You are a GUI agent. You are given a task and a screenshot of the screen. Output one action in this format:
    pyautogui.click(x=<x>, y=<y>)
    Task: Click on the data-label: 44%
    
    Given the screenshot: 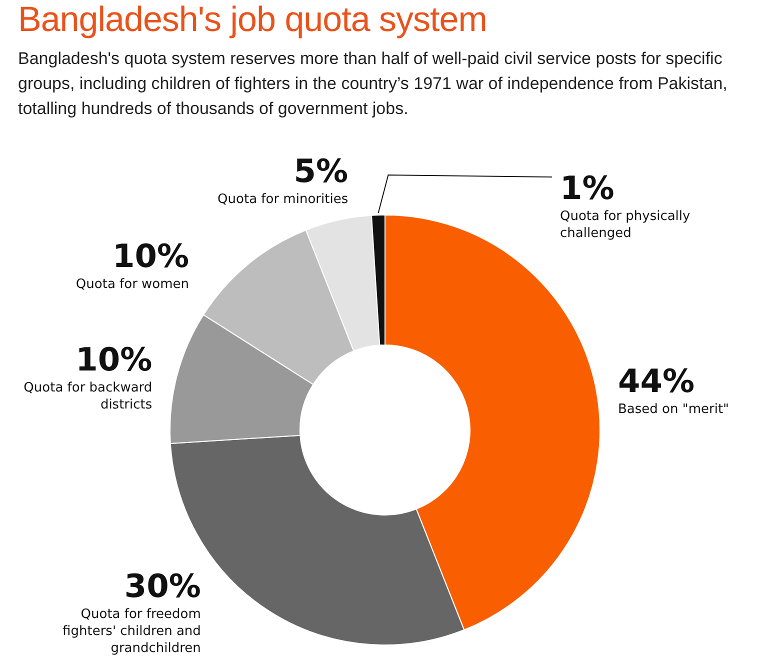 What is the action you would take?
    pyautogui.click(x=656, y=381)
    